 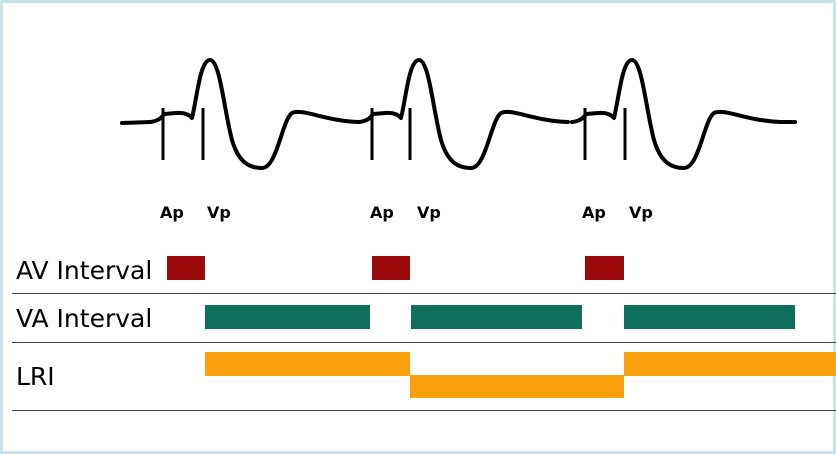 What do you see at coordinates (500, 317) in the screenshot?
I see `va-bars` at bounding box center [500, 317].